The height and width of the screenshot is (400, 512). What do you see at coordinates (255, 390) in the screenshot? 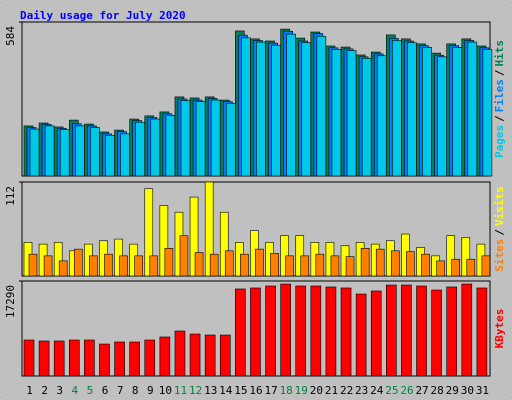
I see `x-tick-label: 16` at bounding box center [255, 390].